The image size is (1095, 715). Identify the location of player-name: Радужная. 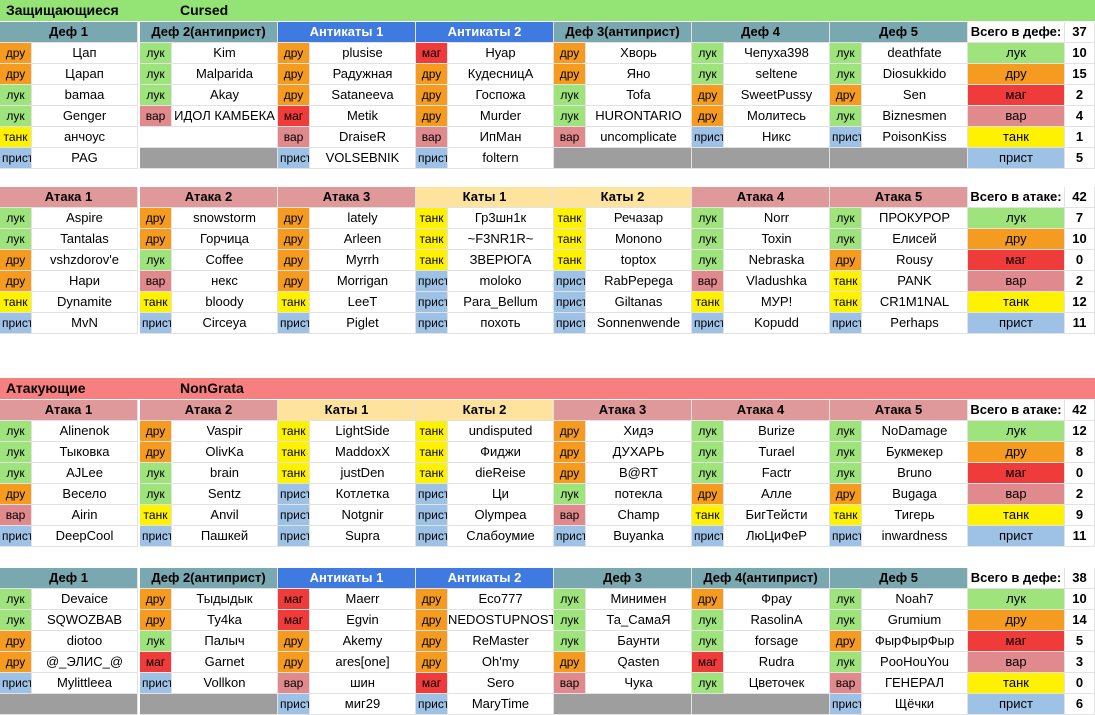
(363, 74).